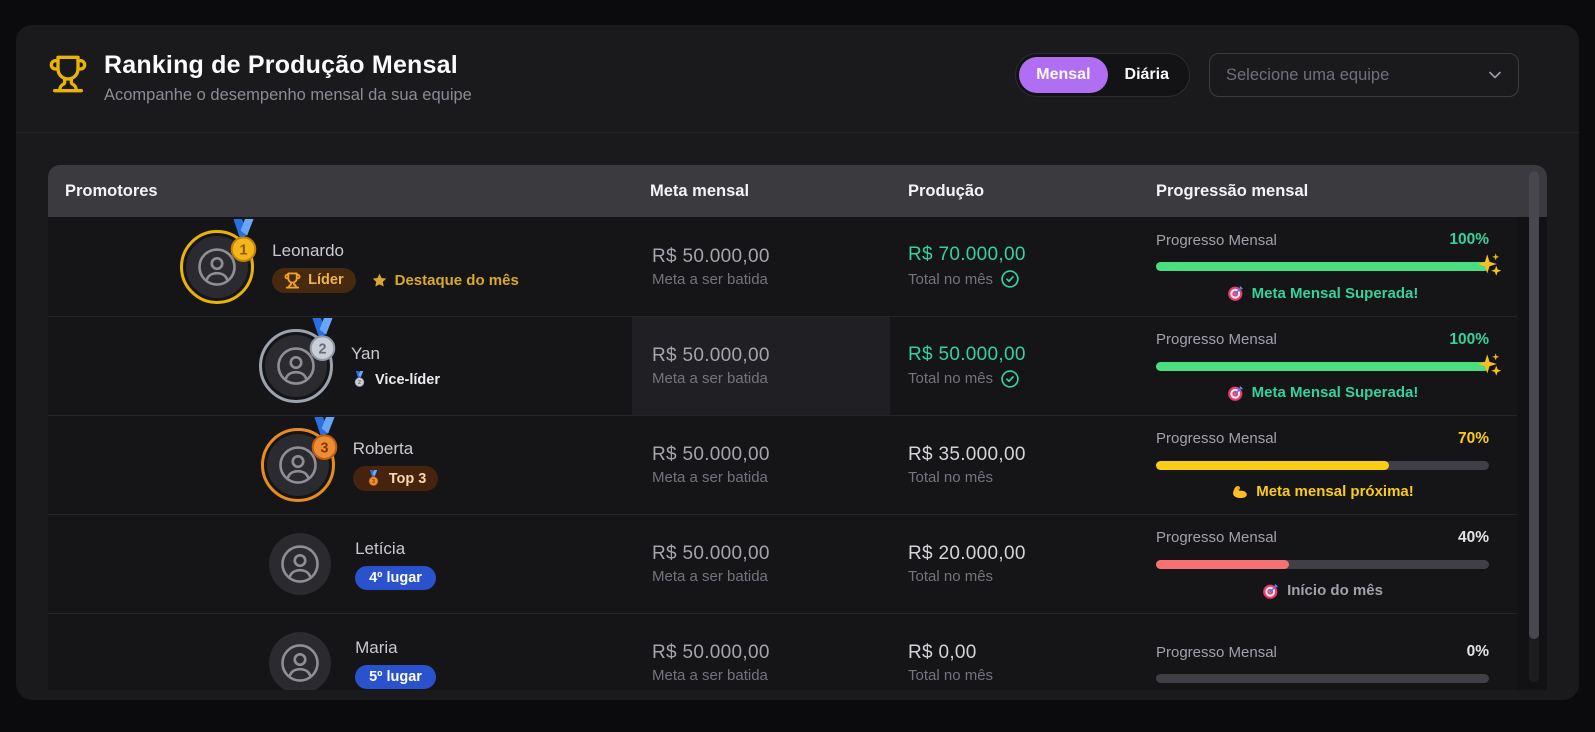 The width and height of the screenshot is (1595, 732). What do you see at coordinates (1322, 439) in the screenshot?
I see `progress-header: Progresso Mensal 70%` at bounding box center [1322, 439].